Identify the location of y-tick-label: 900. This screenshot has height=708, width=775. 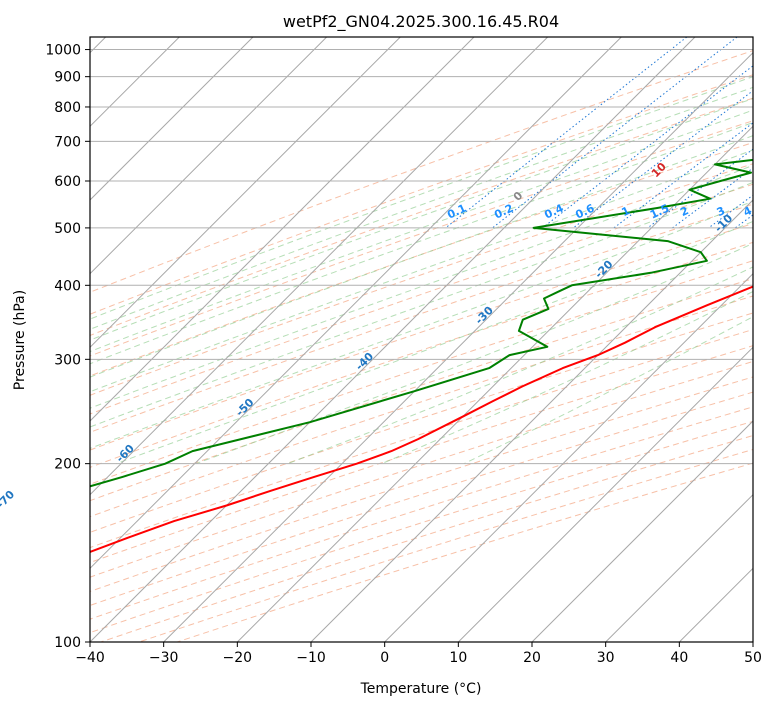
(67, 78).